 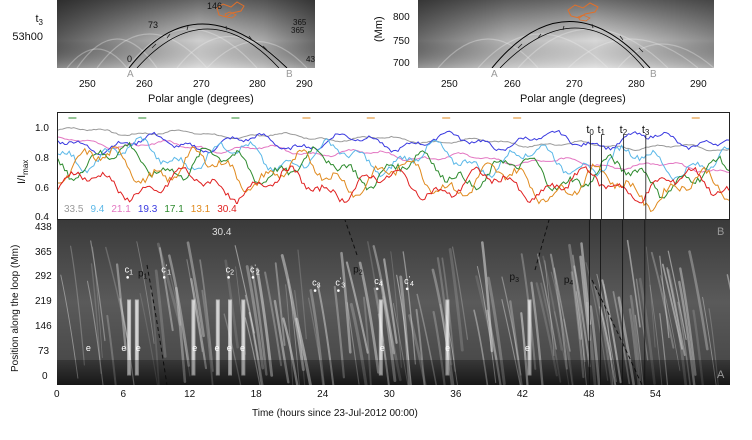 I want to click on xlabel-top-right: Polar angle (degrees), so click(x=573, y=99).